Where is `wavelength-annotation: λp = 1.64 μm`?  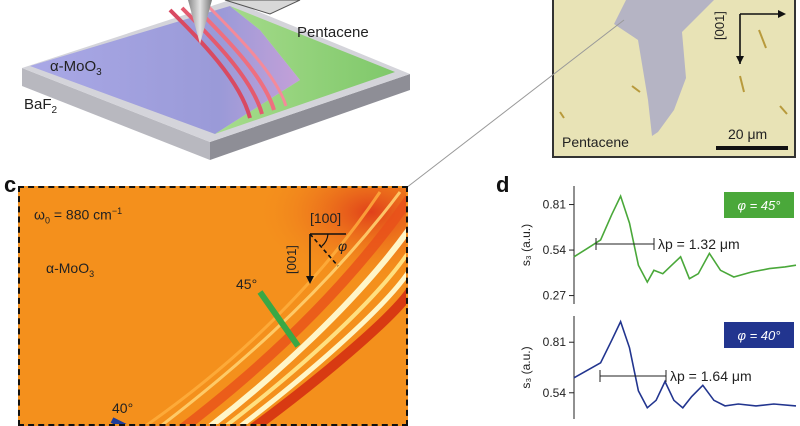
wavelength-annotation: λp = 1.64 μm is located at coordinates (711, 376).